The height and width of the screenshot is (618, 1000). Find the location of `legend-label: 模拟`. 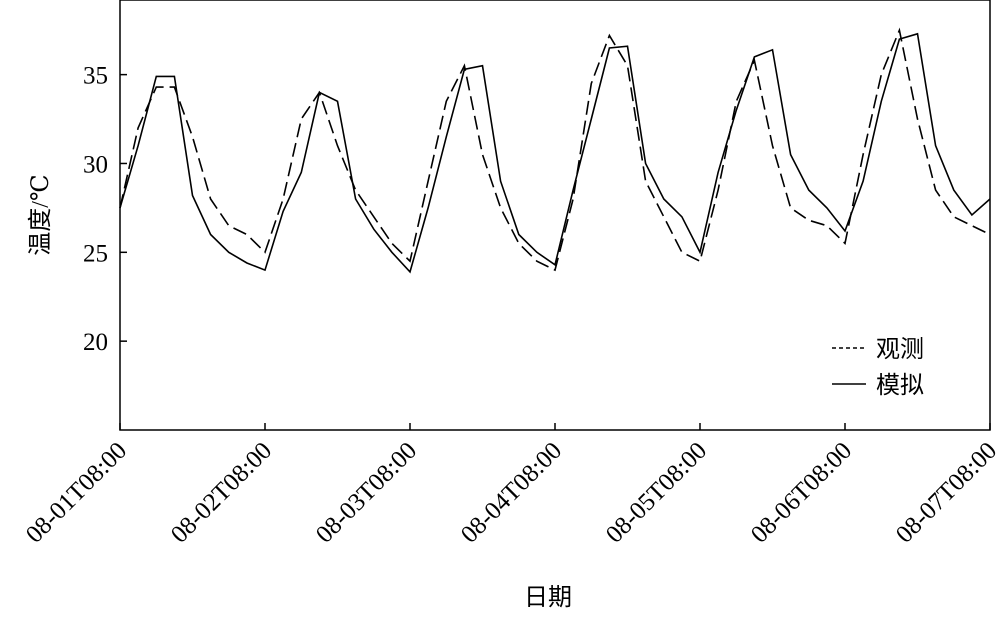

legend-label: 模拟 is located at coordinates (900, 385).